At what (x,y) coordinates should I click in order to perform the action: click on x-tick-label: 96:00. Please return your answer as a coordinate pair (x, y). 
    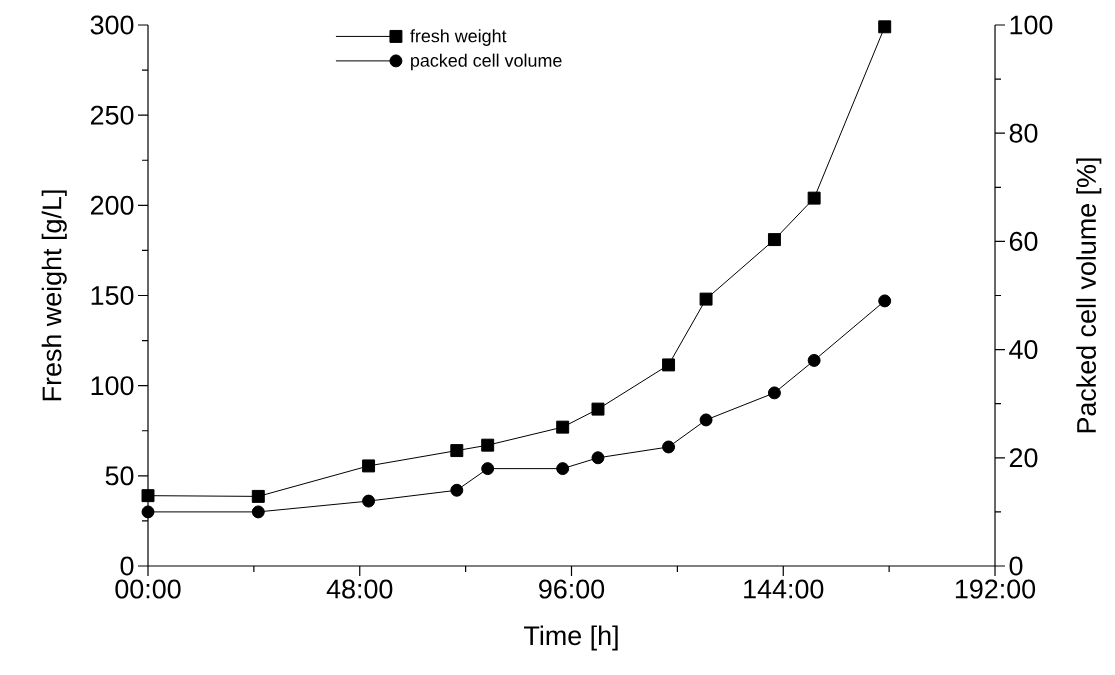
    Looking at the image, I should click on (572, 589).